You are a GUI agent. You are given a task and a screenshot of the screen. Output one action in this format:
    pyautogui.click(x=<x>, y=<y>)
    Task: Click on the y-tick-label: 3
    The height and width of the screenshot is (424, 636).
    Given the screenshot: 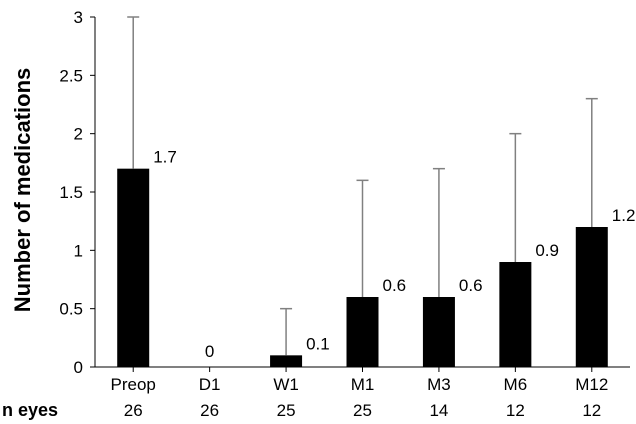 What is the action you would take?
    pyautogui.click(x=78, y=17)
    